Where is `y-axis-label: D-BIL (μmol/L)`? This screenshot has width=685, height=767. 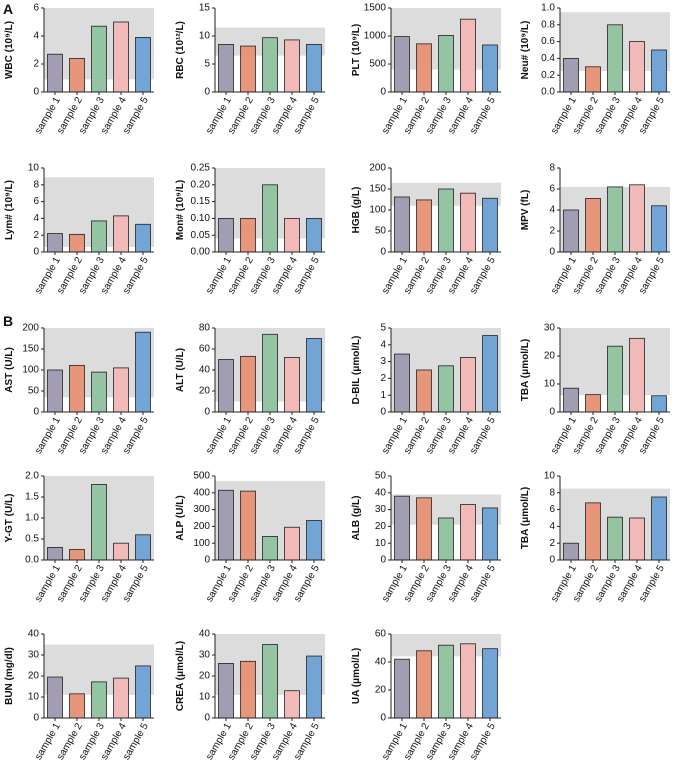 y-axis-label: D-BIL (μmol/L) is located at coordinates (356, 370).